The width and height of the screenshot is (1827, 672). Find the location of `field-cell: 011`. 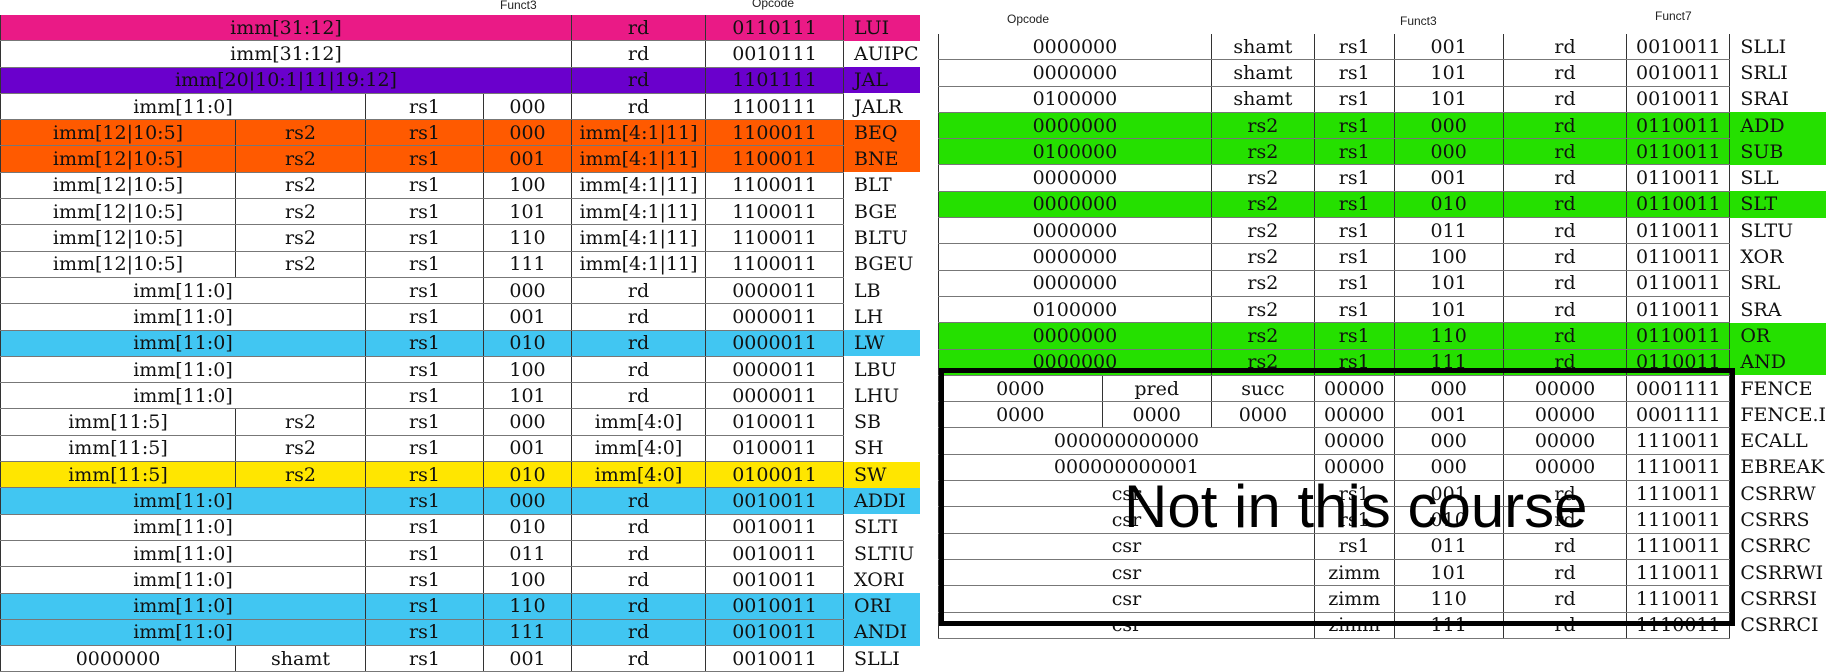

field-cell: 011 is located at coordinates (1448, 231).